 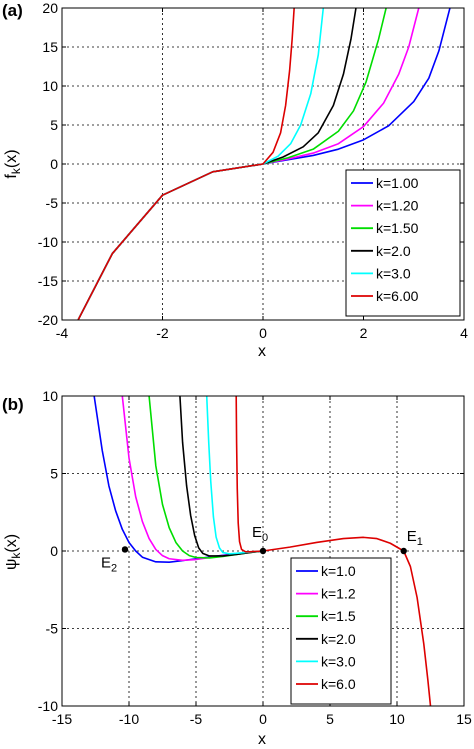 I want to click on equilibrium-label: E2, so click(x=109, y=564).